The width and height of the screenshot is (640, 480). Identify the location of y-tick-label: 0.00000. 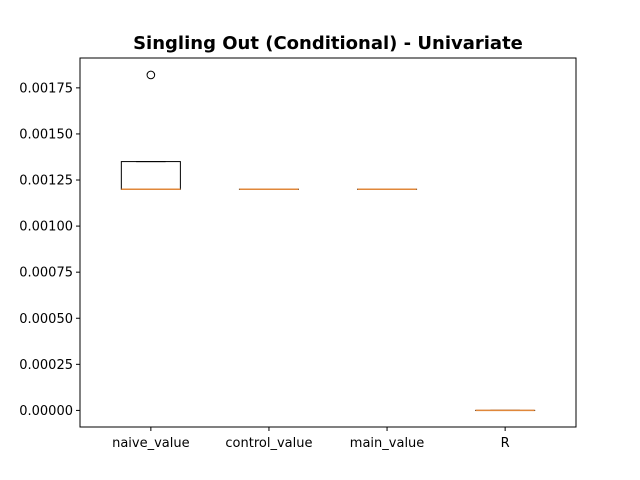
(46, 411).